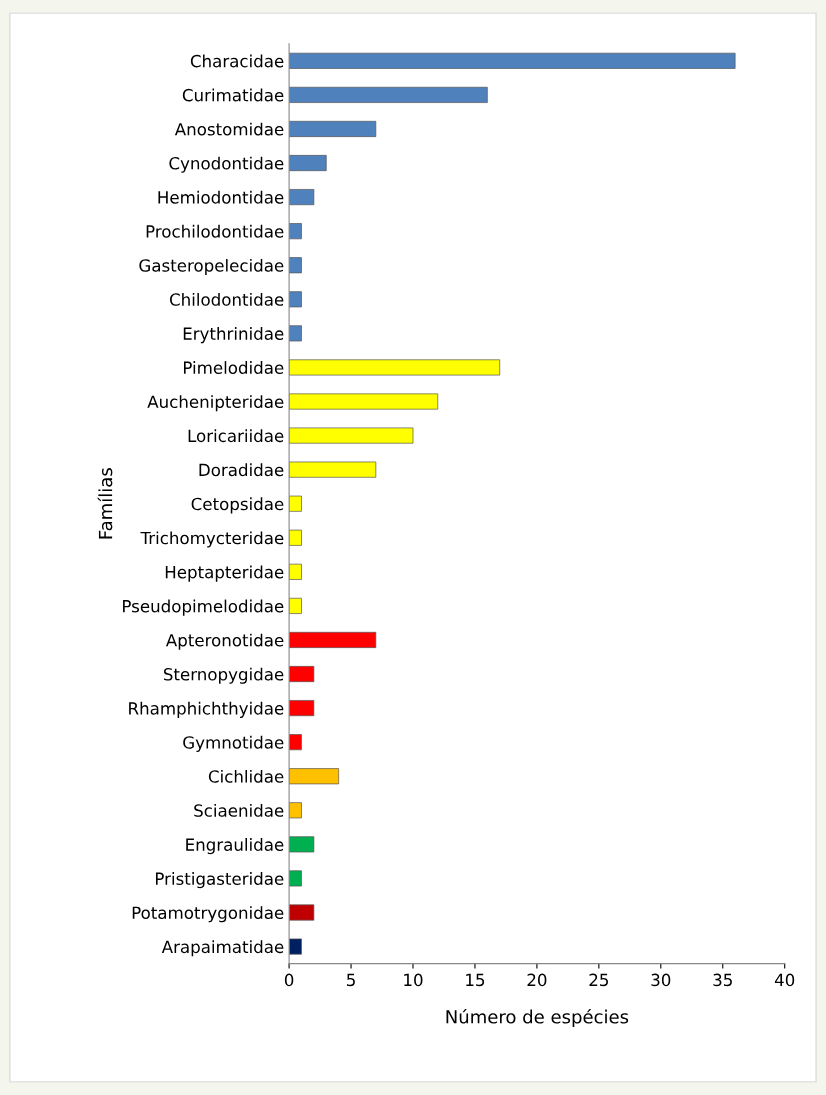  What do you see at coordinates (237, 61) in the screenshot?
I see `y-tick-label: Characidae` at bounding box center [237, 61].